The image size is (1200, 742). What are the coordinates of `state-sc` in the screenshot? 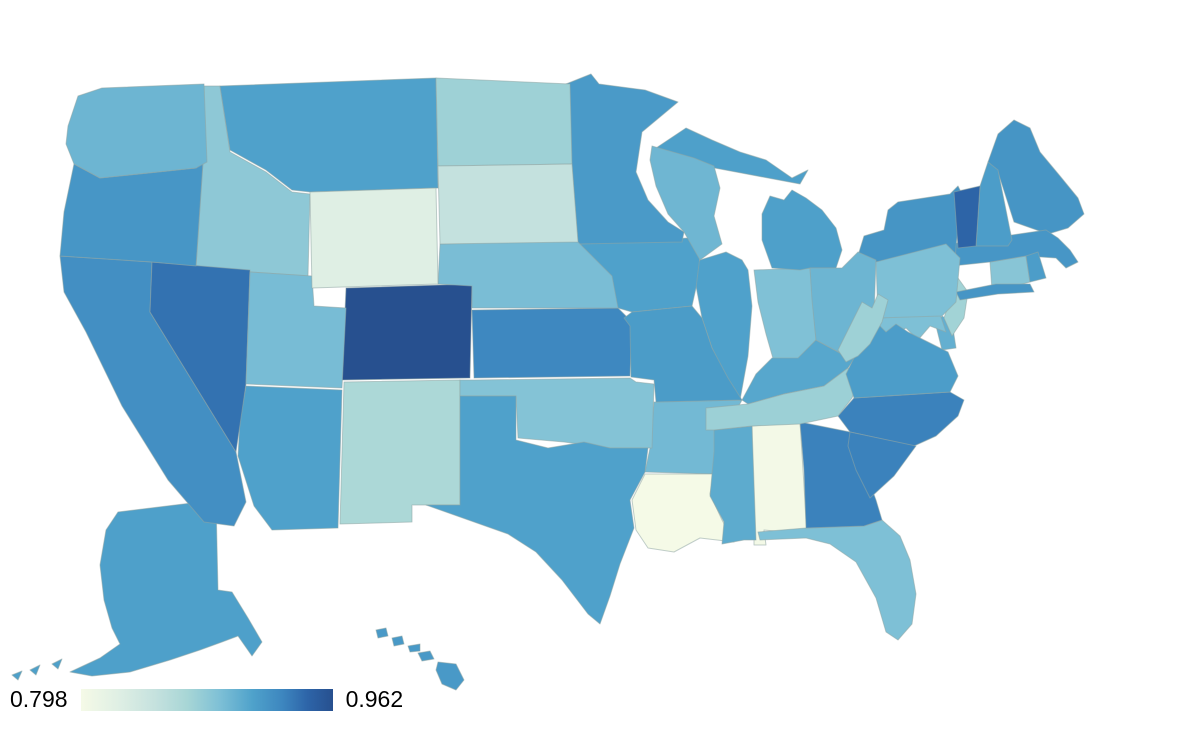 It's located at (882, 465).